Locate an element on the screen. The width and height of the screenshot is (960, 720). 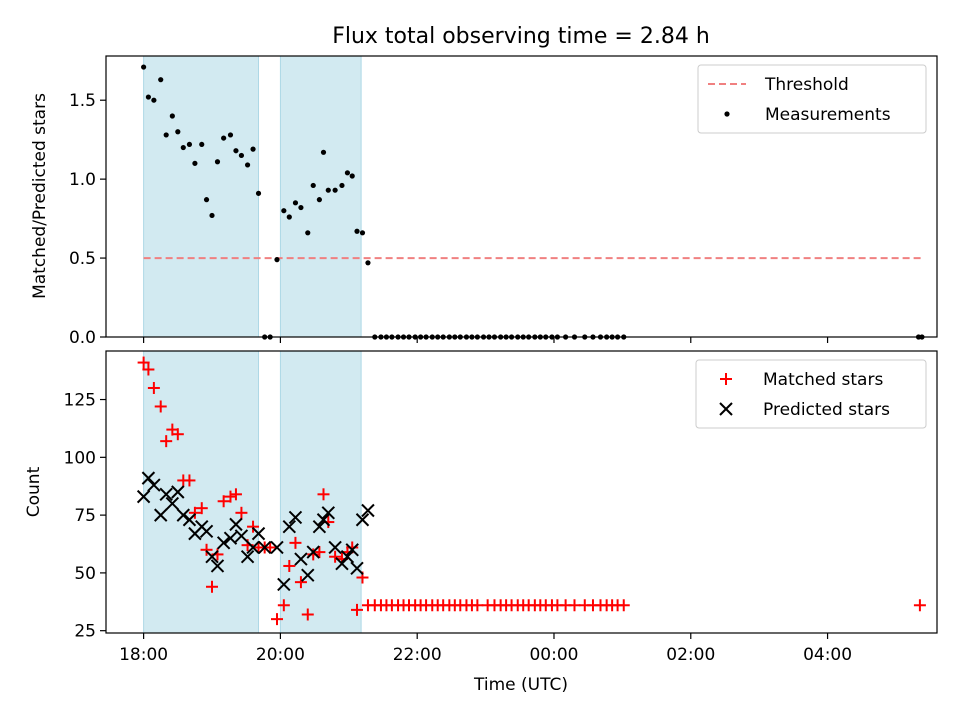
legend-threshold-label: Threshold is located at coordinates (806, 85).